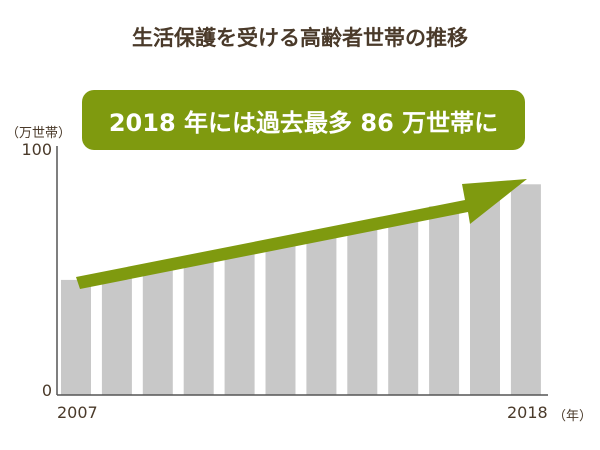  Describe the element at coordinates (39, 133) in the screenshot. I see `y-axis-label: （万世帯）` at that location.